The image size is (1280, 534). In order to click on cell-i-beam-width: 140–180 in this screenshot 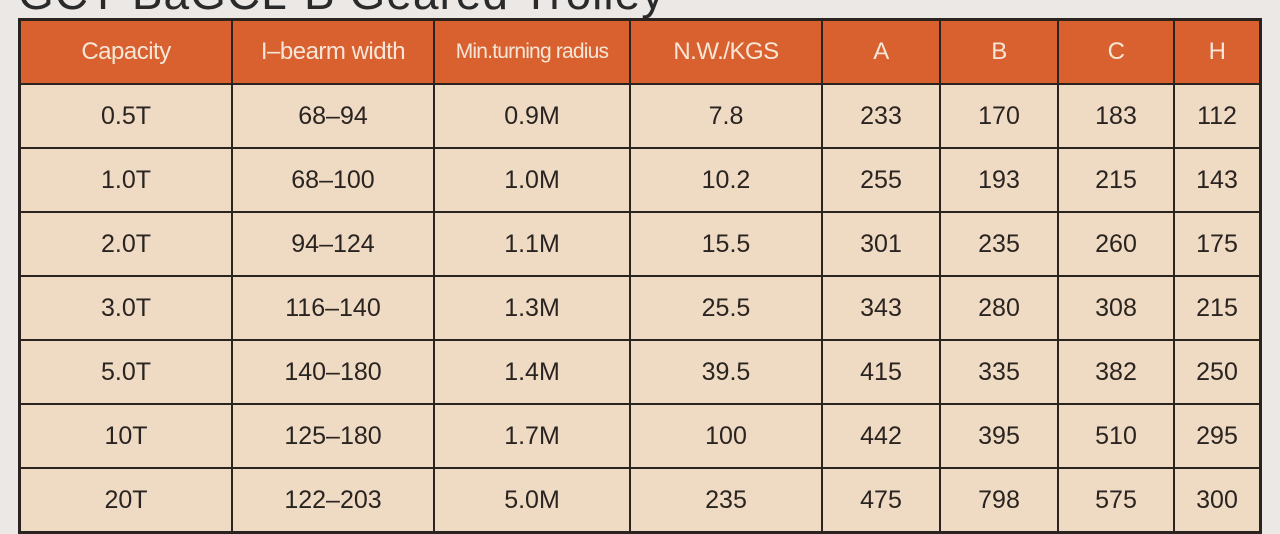, I will do `click(333, 372)`.